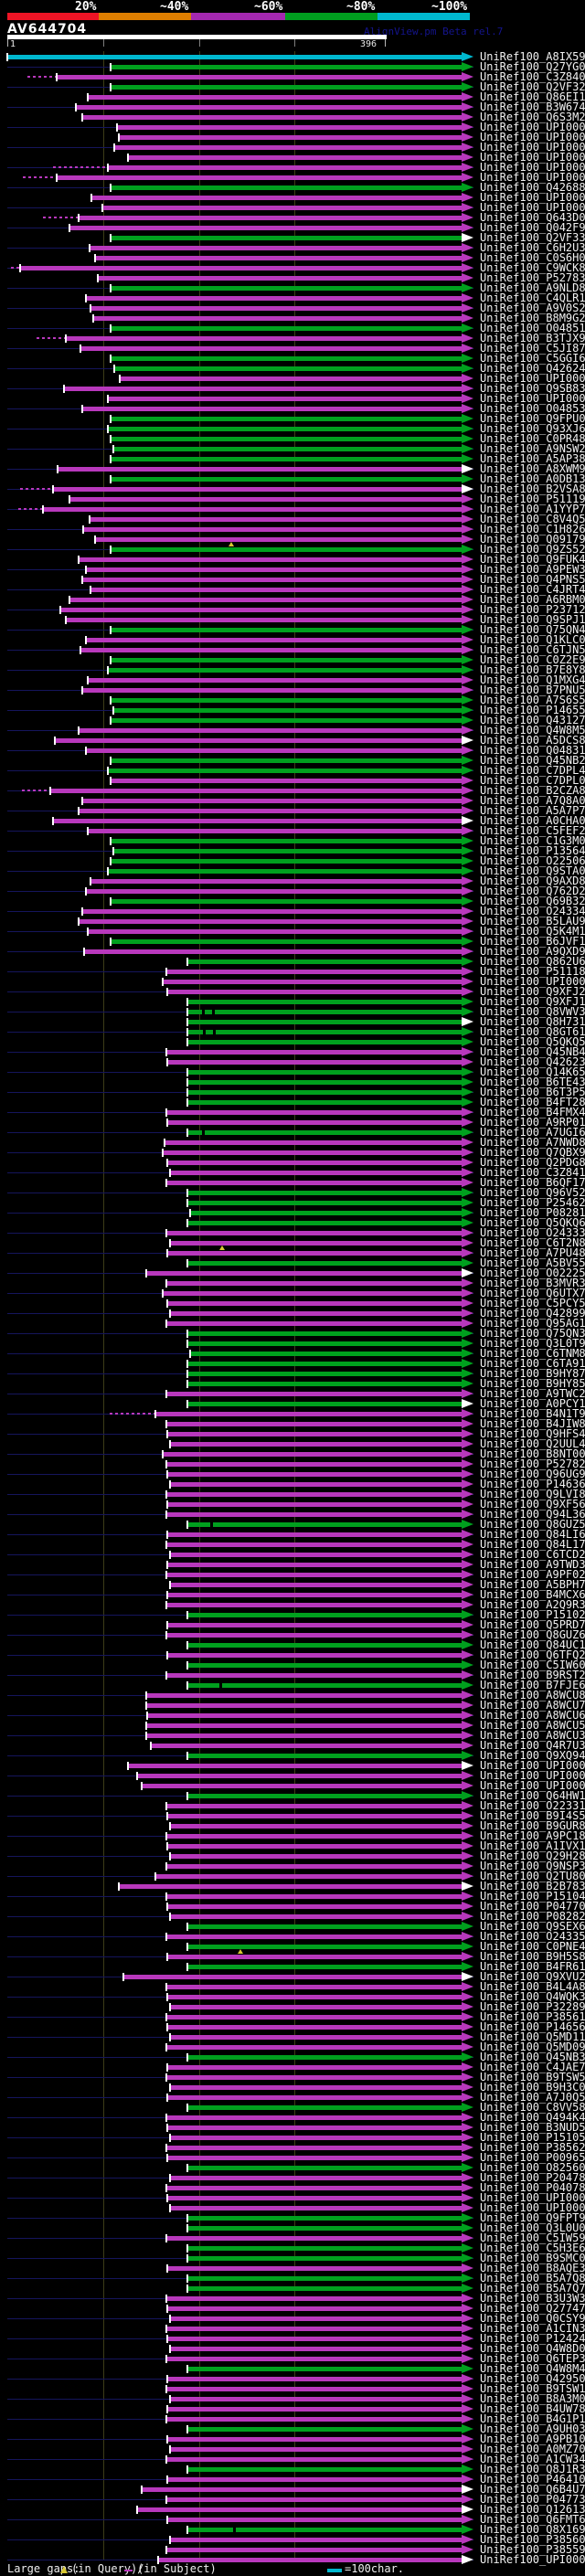 The image size is (585, 2576). What do you see at coordinates (533, 509) in the screenshot?
I see `hit-label: UniRef100_A1YYP7` at bounding box center [533, 509].